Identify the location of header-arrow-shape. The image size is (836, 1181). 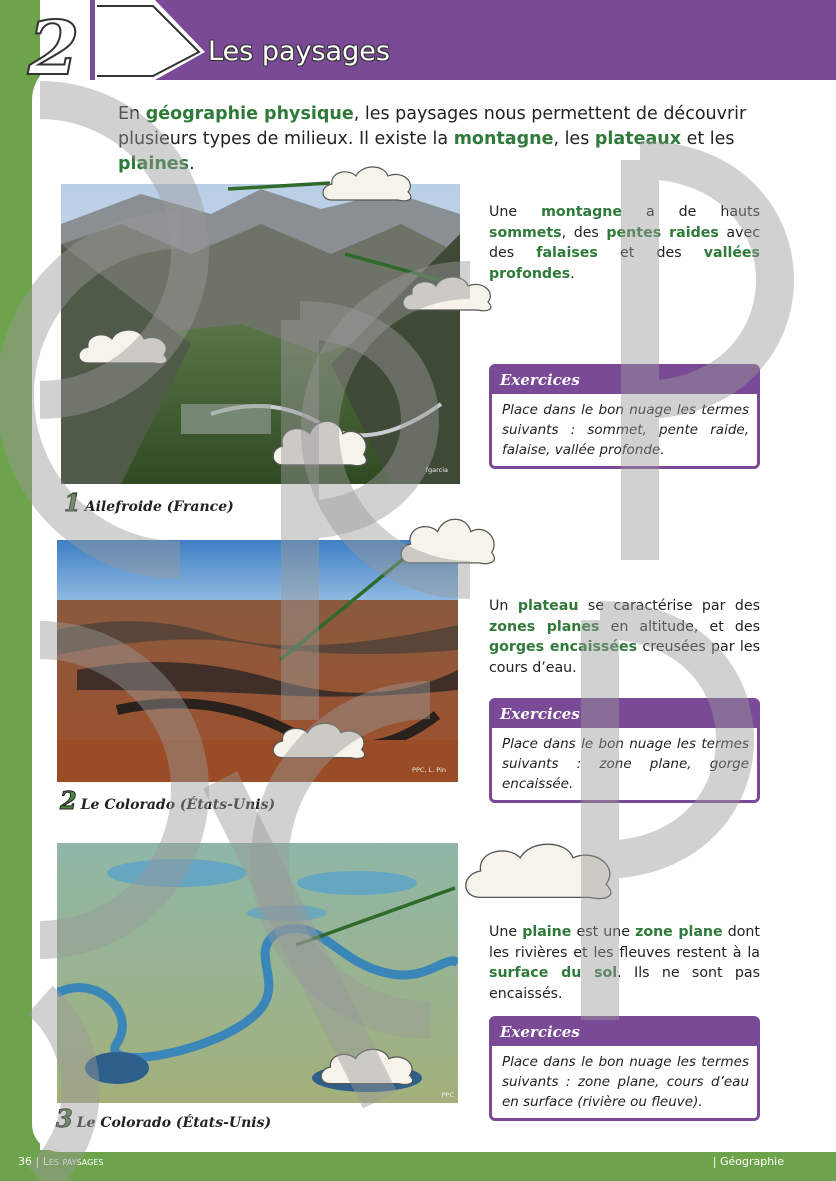
(150, 40).